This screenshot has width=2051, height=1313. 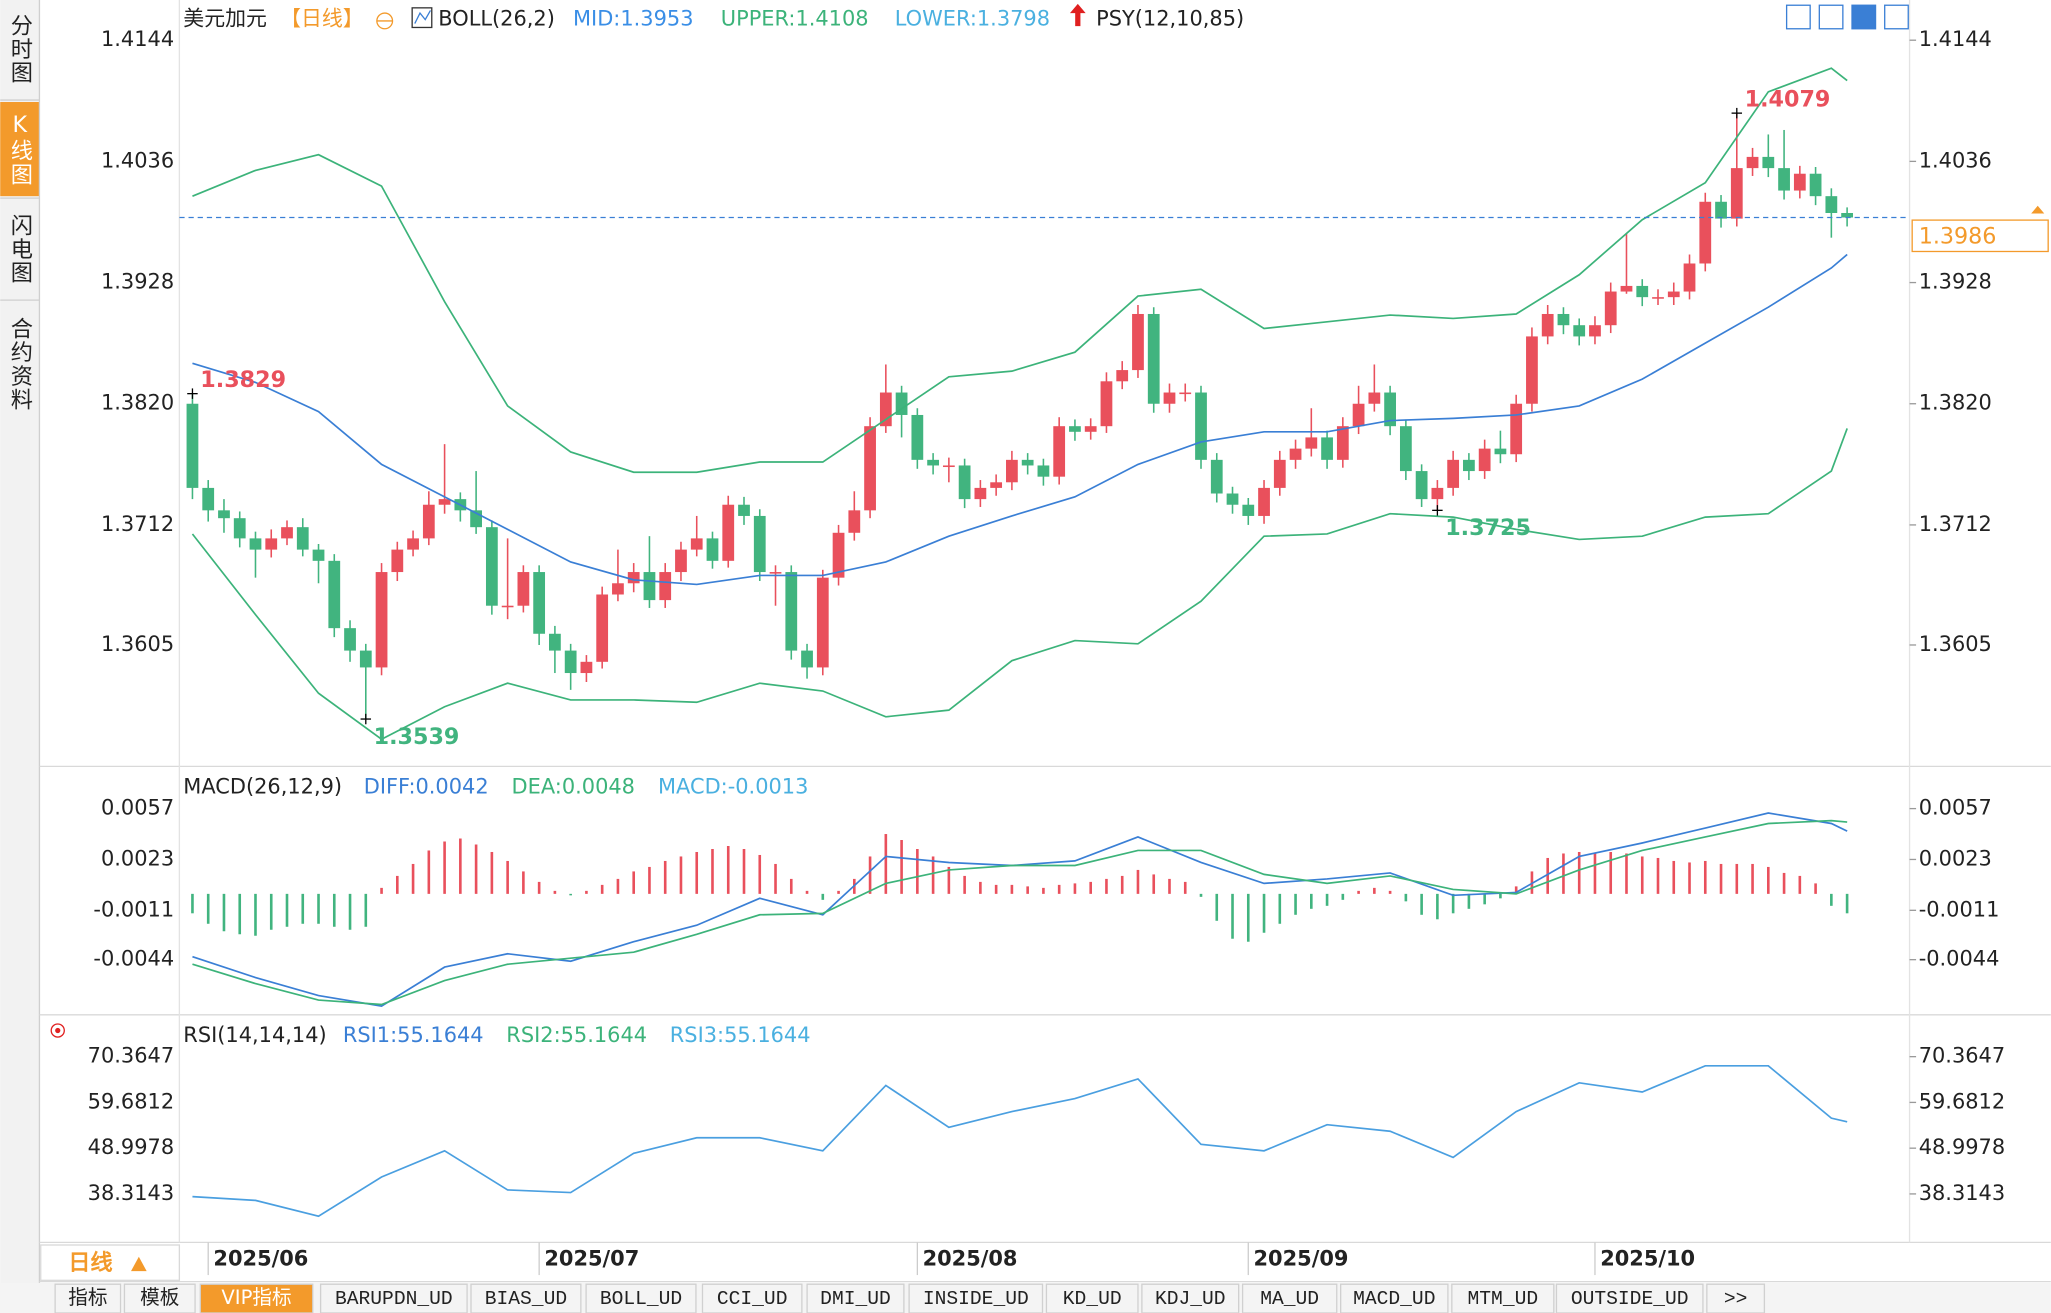 I want to click on tab-label: BARUPDN_UD, so click(x=394, y=1299).